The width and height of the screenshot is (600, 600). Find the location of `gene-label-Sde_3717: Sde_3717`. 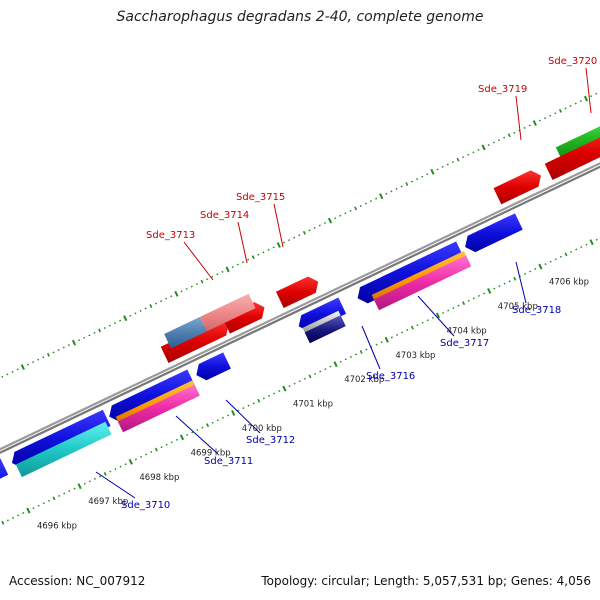

gene-label-Sde_3717: Sde_3717 is located at coordinates (464, 343).